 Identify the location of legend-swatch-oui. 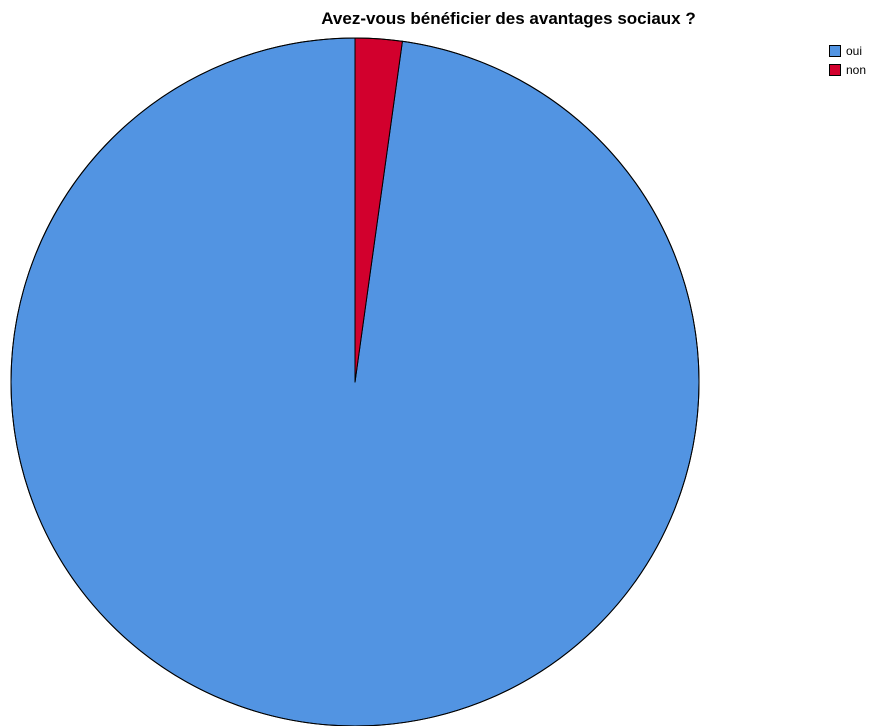
(835, 51).